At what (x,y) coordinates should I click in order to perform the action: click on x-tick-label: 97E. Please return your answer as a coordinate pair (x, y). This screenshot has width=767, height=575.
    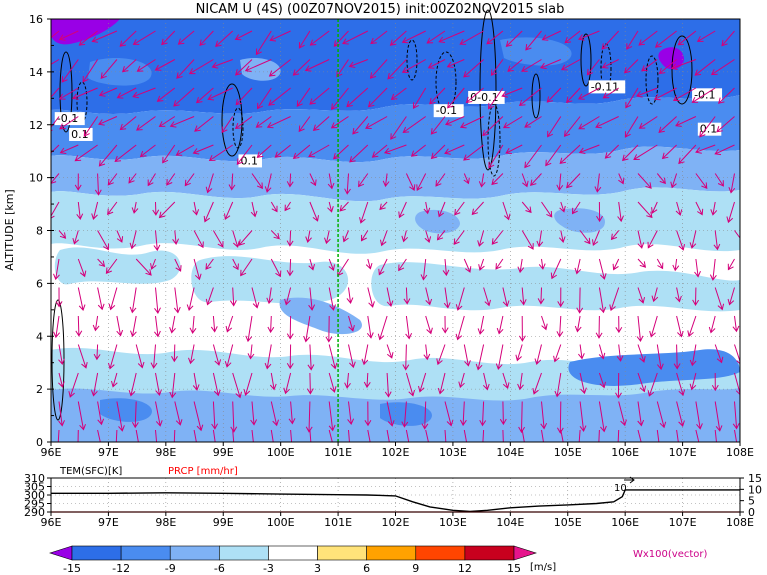
    Looking at the image, I should click on (108, 452).